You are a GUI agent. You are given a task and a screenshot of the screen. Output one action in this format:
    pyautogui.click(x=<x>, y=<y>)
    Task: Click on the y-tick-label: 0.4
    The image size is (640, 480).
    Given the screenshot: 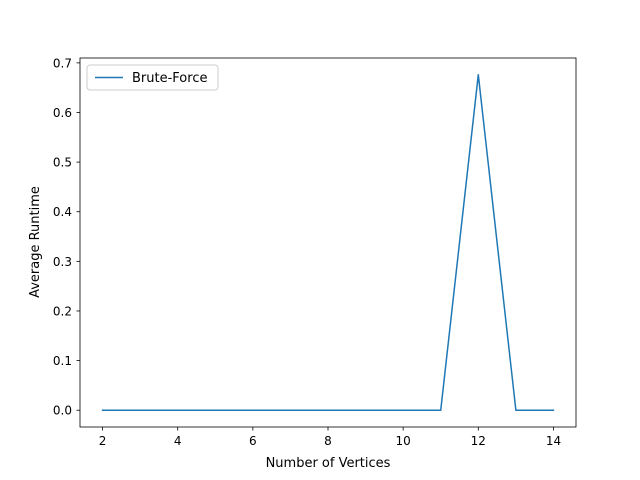 What is the action you would take?
    pyautogui.click(x=62, y=212)
    